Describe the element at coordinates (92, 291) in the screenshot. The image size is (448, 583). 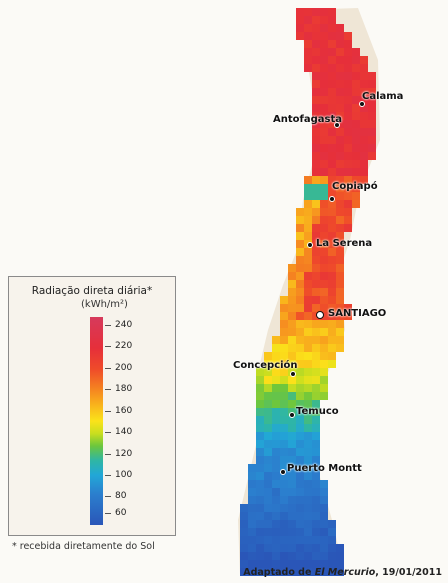
I see `legend-title: Radiação direta diária*` at that location.